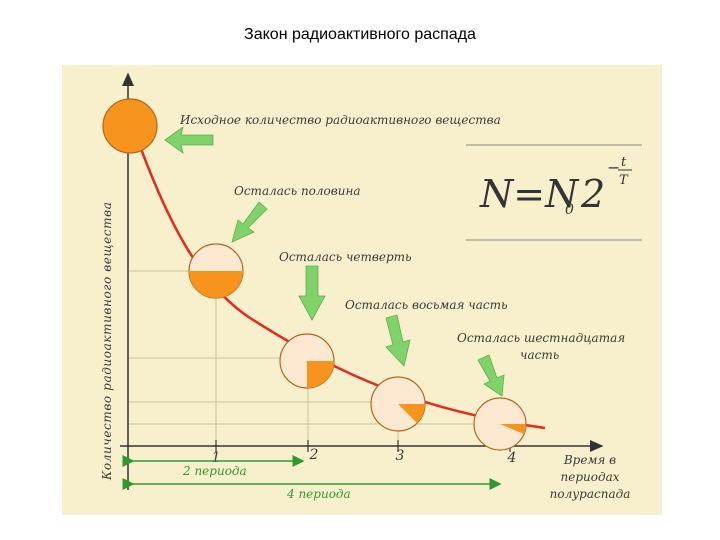  What do you see at coordinates (398, 404) in the screenshot?
I see `sample-circle-eighth` at bounding box center [398, 404].